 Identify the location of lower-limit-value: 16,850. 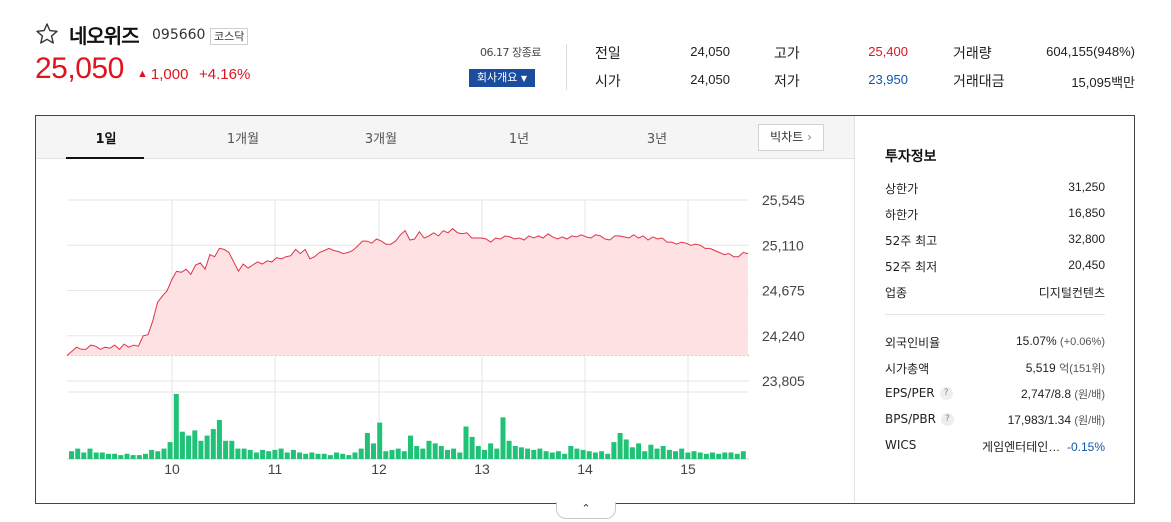
(1086, 213).